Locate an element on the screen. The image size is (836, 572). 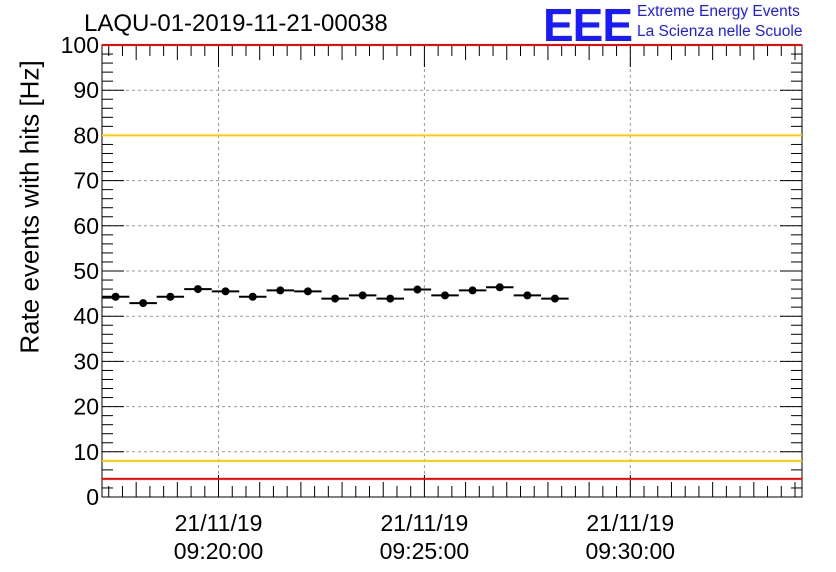
y-tick-label: 50 is located at coordinates (86, 271).